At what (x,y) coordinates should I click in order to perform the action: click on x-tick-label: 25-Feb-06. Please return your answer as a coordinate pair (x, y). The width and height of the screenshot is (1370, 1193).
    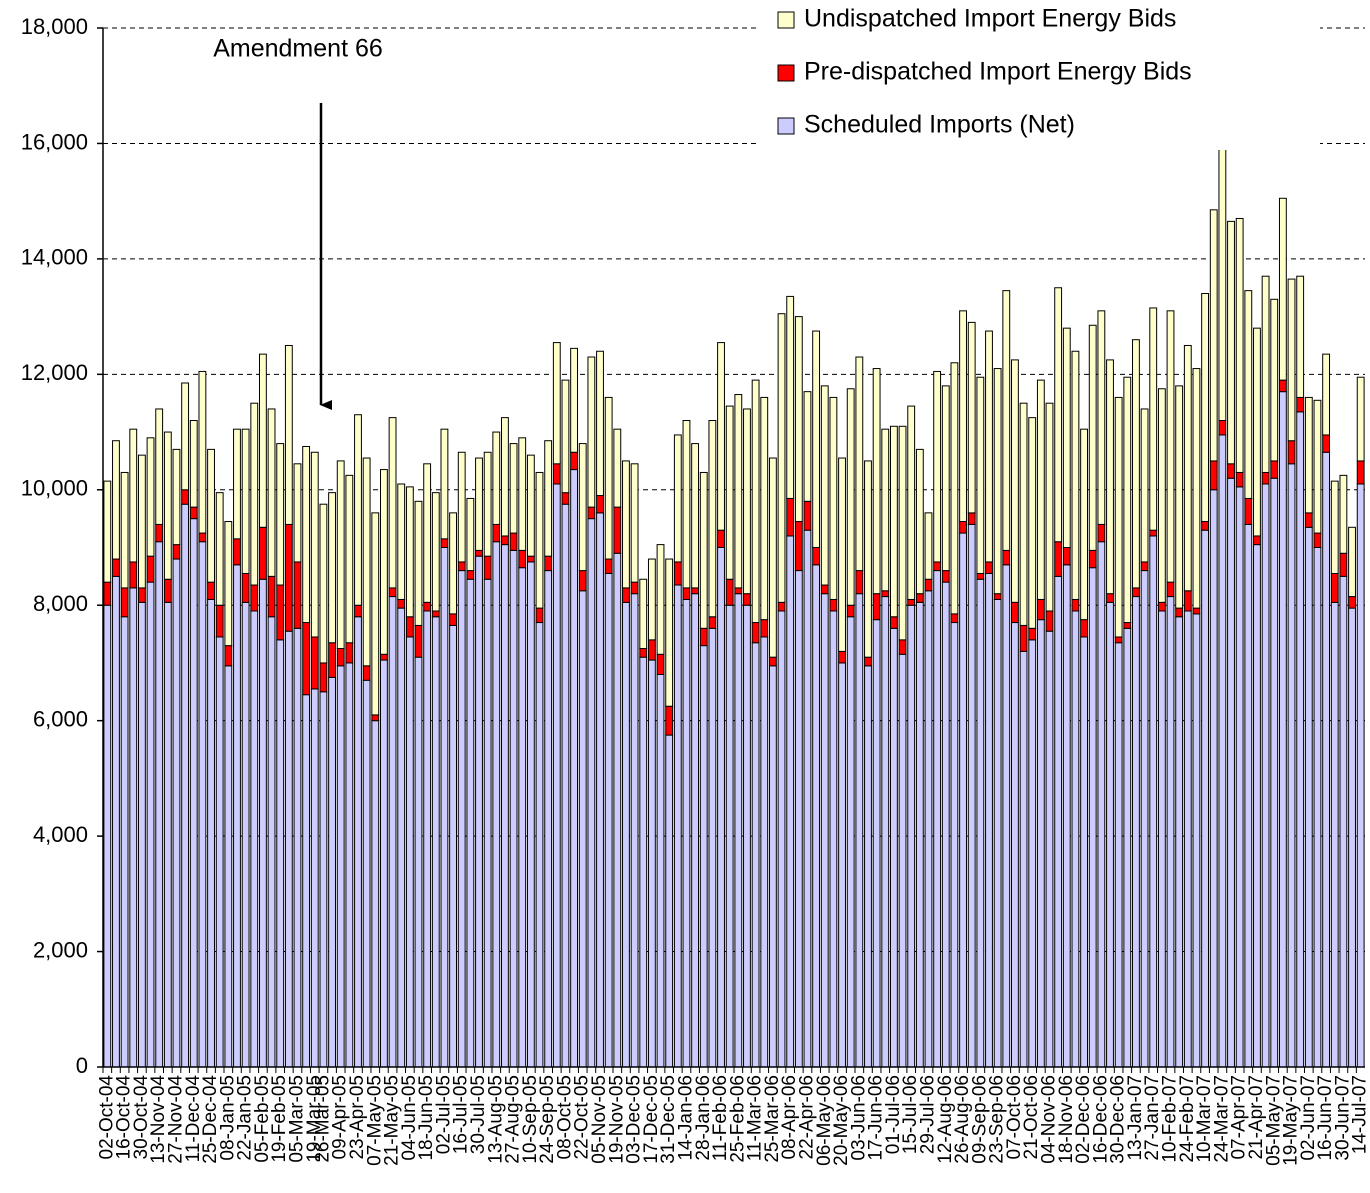
    Looking at the image, I should click on (737, 1119).